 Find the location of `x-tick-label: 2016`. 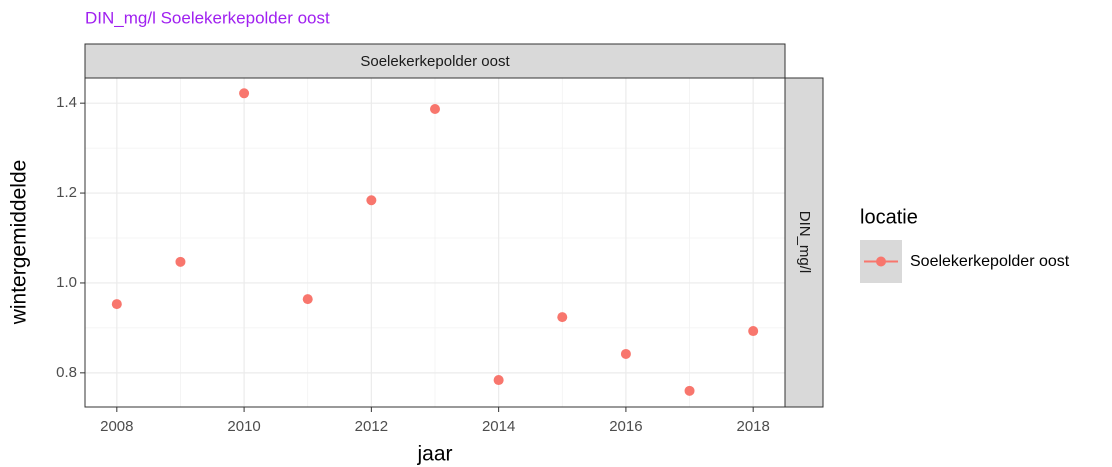

x-tick-label: 2016 is located at coordinates (625, 426).